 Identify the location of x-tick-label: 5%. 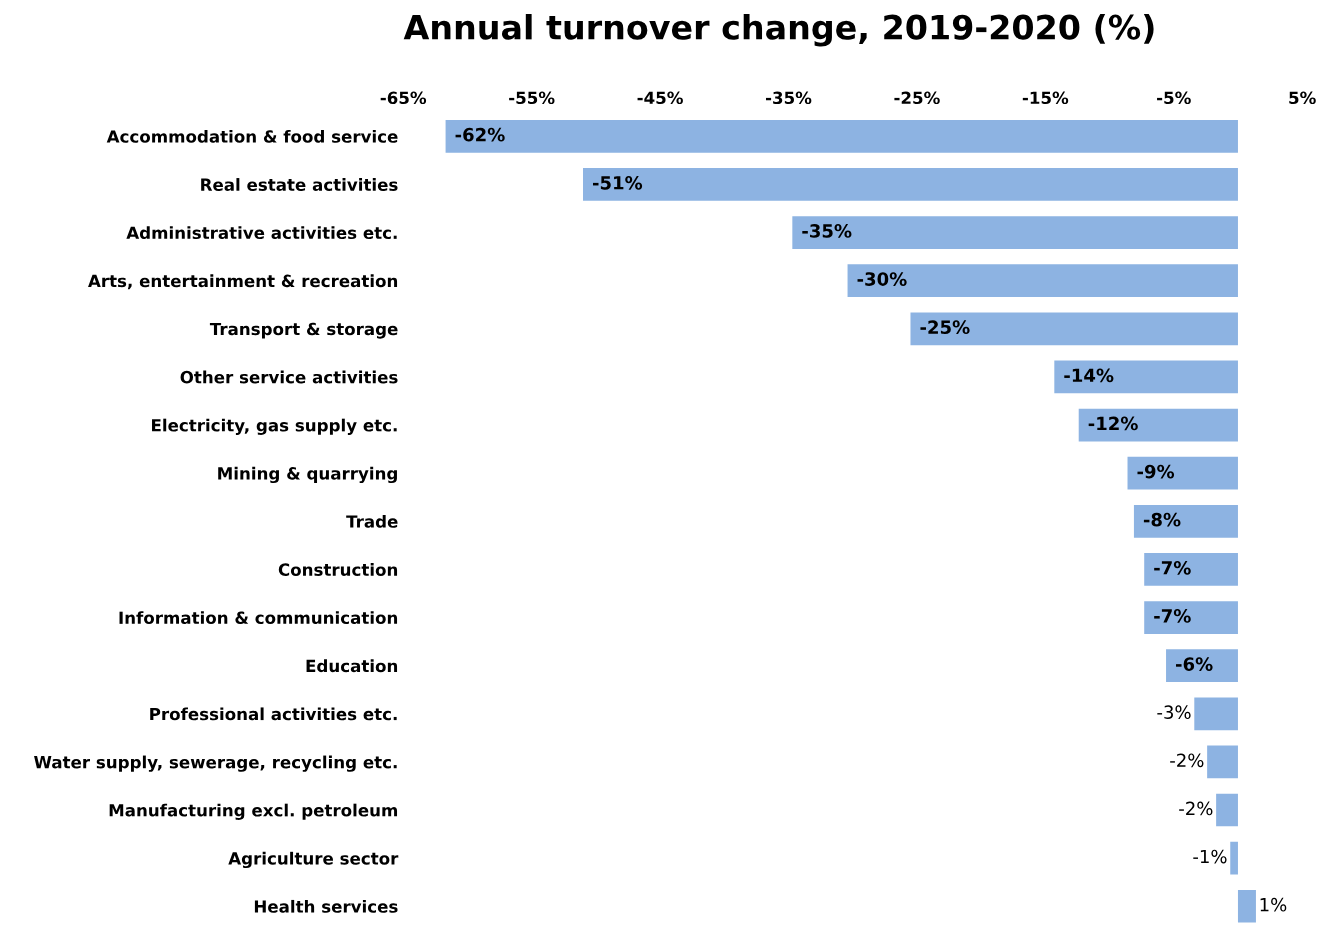
(1302, 98).